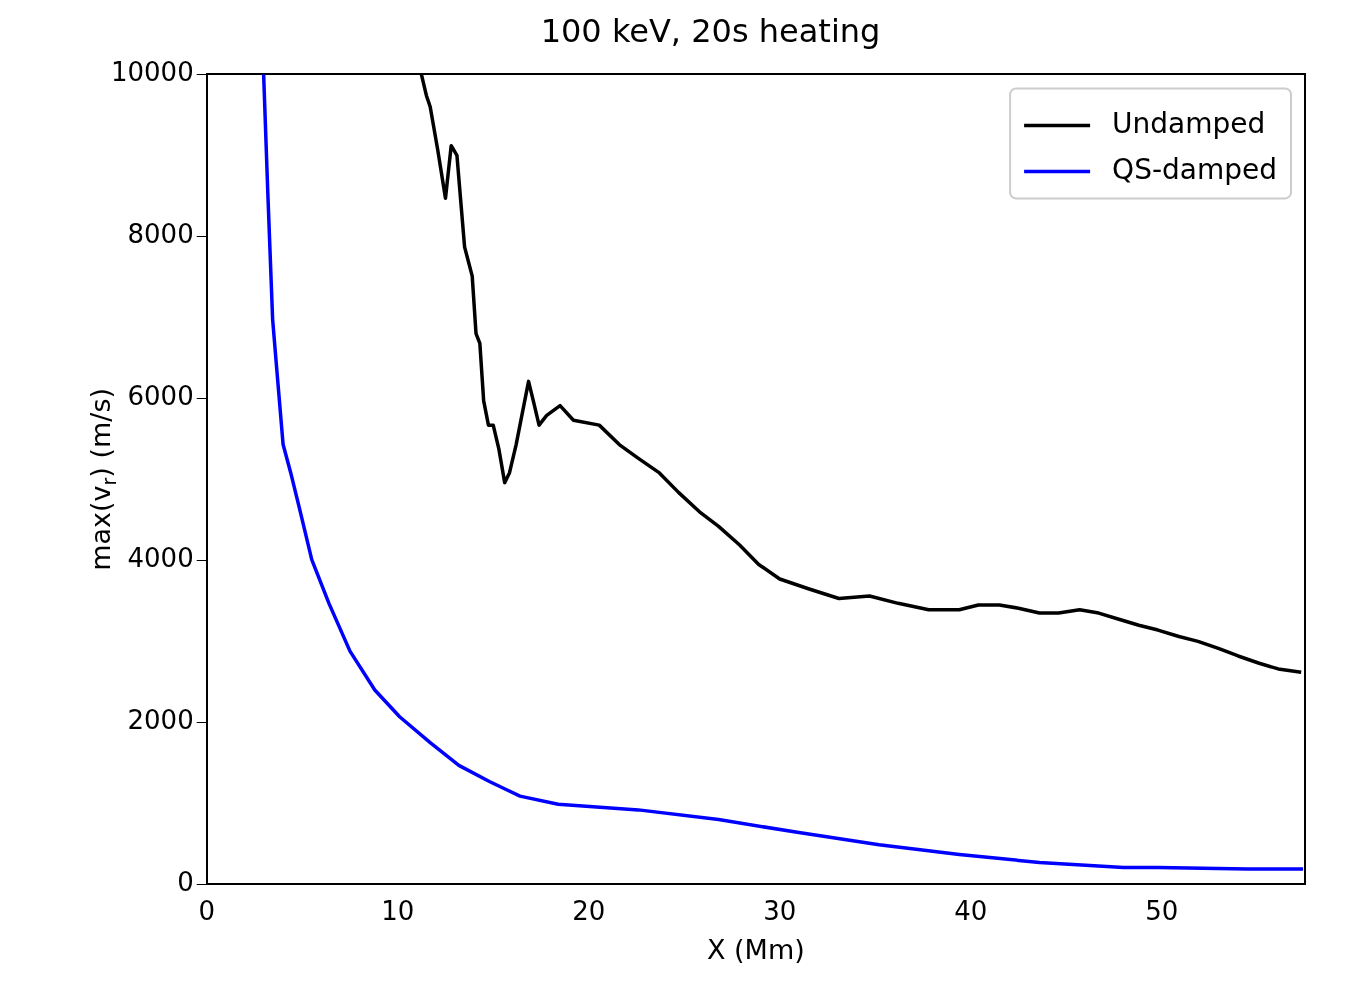 The width and height of the screenshot is (1345, 991). Describe the element at coordinates (152, 72) in the screenshot. I see `y-tick-label: 10000` at that location.